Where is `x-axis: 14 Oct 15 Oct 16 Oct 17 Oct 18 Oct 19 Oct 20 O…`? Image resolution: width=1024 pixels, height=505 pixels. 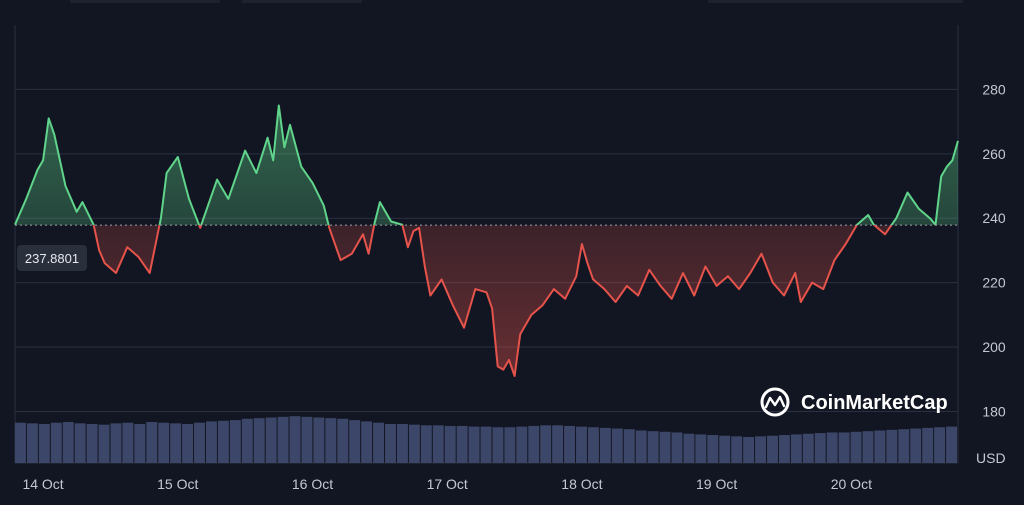
x-axis: 14 Oct 15 Oct 16 Oct 17 Oct 18 Oct 19 Oct 20 O… is located at coordinates (447, 484).